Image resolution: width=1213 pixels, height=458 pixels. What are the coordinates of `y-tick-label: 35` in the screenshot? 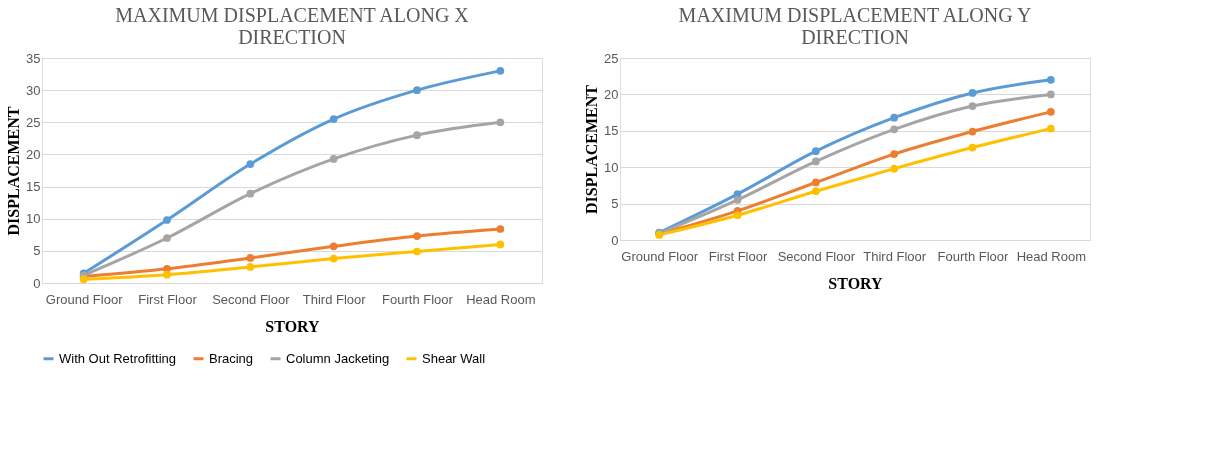 It's located at (33, 58).